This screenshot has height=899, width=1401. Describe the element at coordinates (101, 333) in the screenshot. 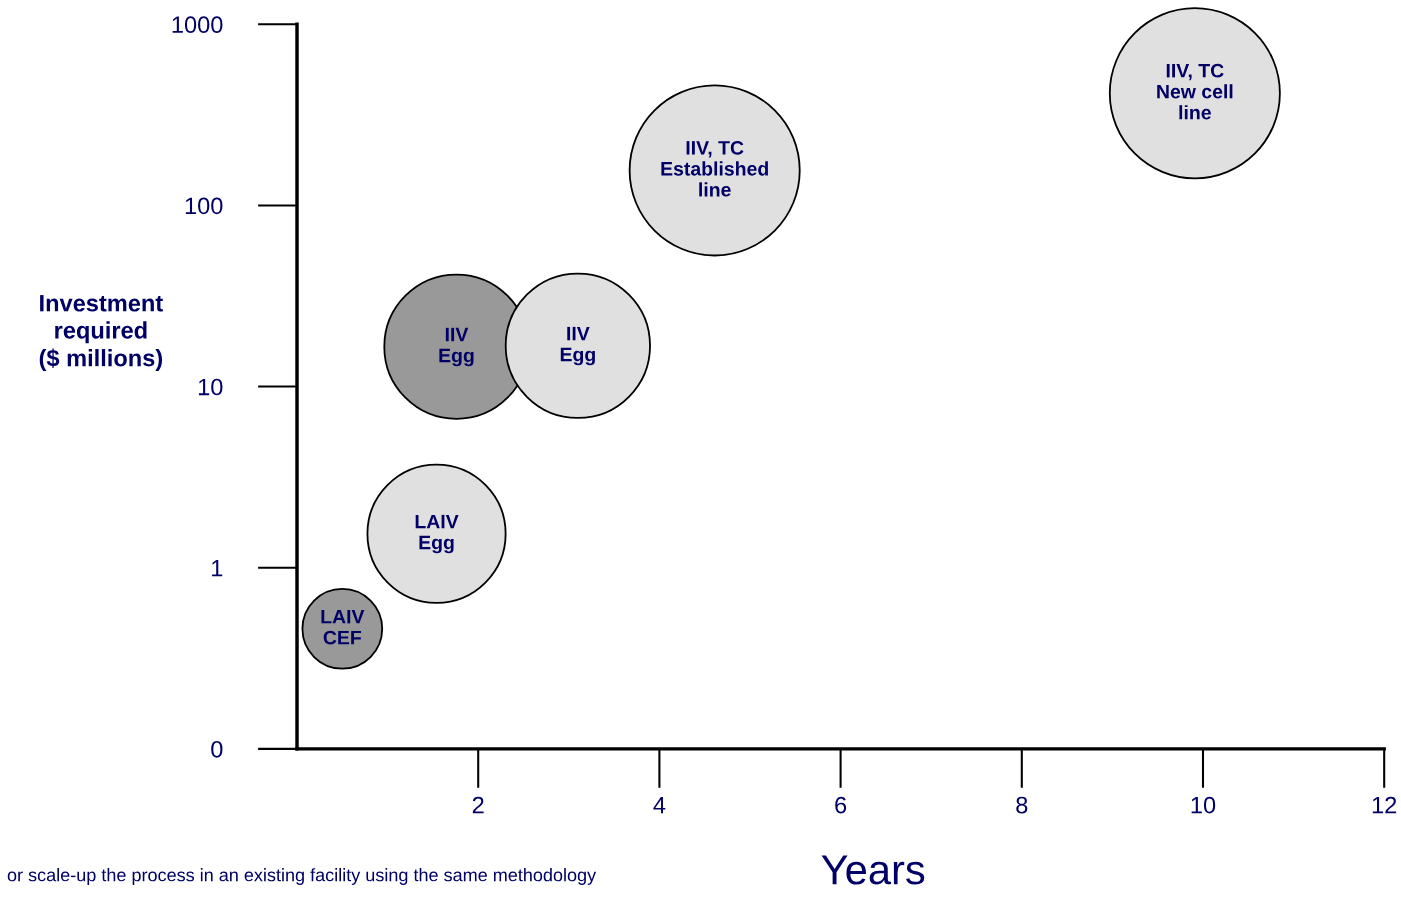

I see `y-axis-title: Investment required ($ millions)` at that location.